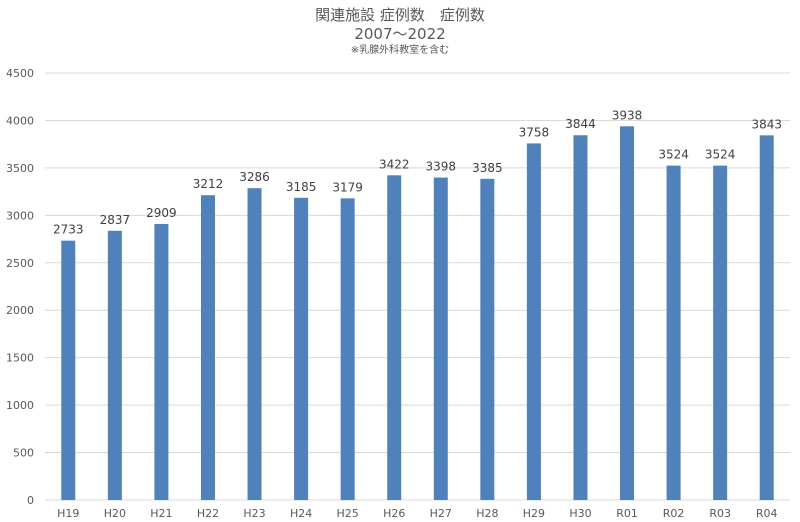 This screenshot has width=800, height=522. What do you see at coordinates (20, 73) in the screenshot?
I see `y-tick-label: 4500` at bounding box center [20, 73].